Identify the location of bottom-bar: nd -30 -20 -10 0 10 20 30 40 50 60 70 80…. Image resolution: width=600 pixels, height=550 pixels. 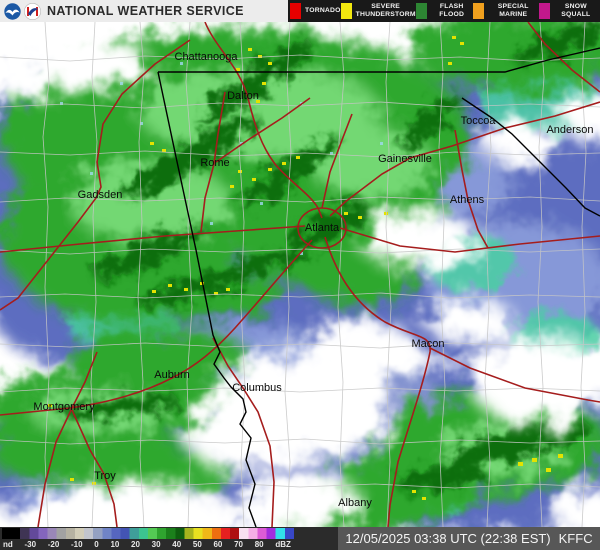
(300, 538).